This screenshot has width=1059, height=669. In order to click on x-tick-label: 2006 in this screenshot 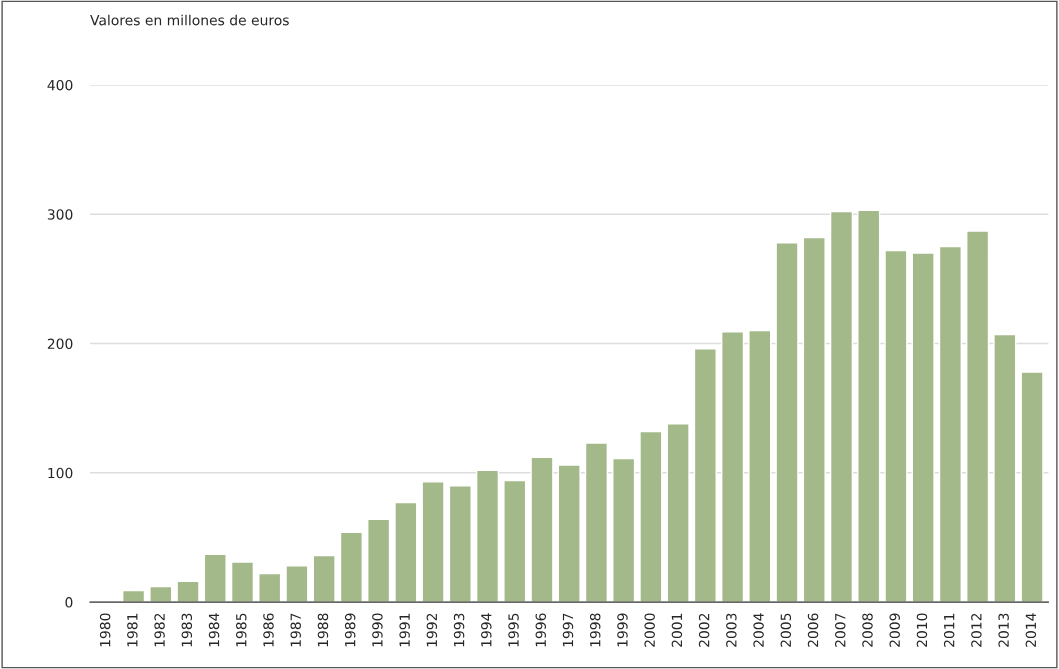, I will do `click(813, 630)`.